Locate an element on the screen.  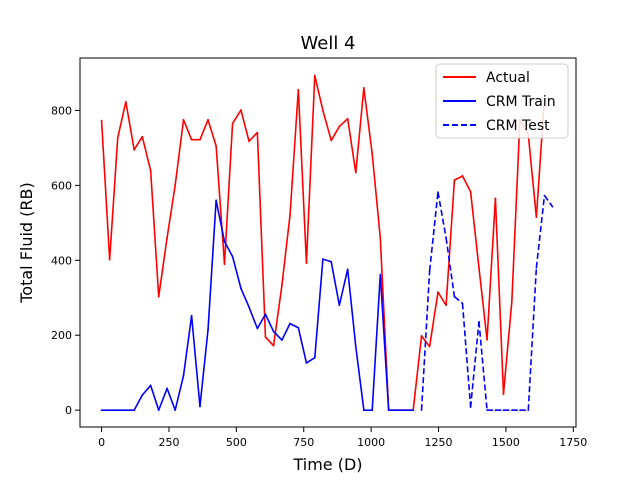
y-tick-label: 600 is located at coordinates (61, 185).